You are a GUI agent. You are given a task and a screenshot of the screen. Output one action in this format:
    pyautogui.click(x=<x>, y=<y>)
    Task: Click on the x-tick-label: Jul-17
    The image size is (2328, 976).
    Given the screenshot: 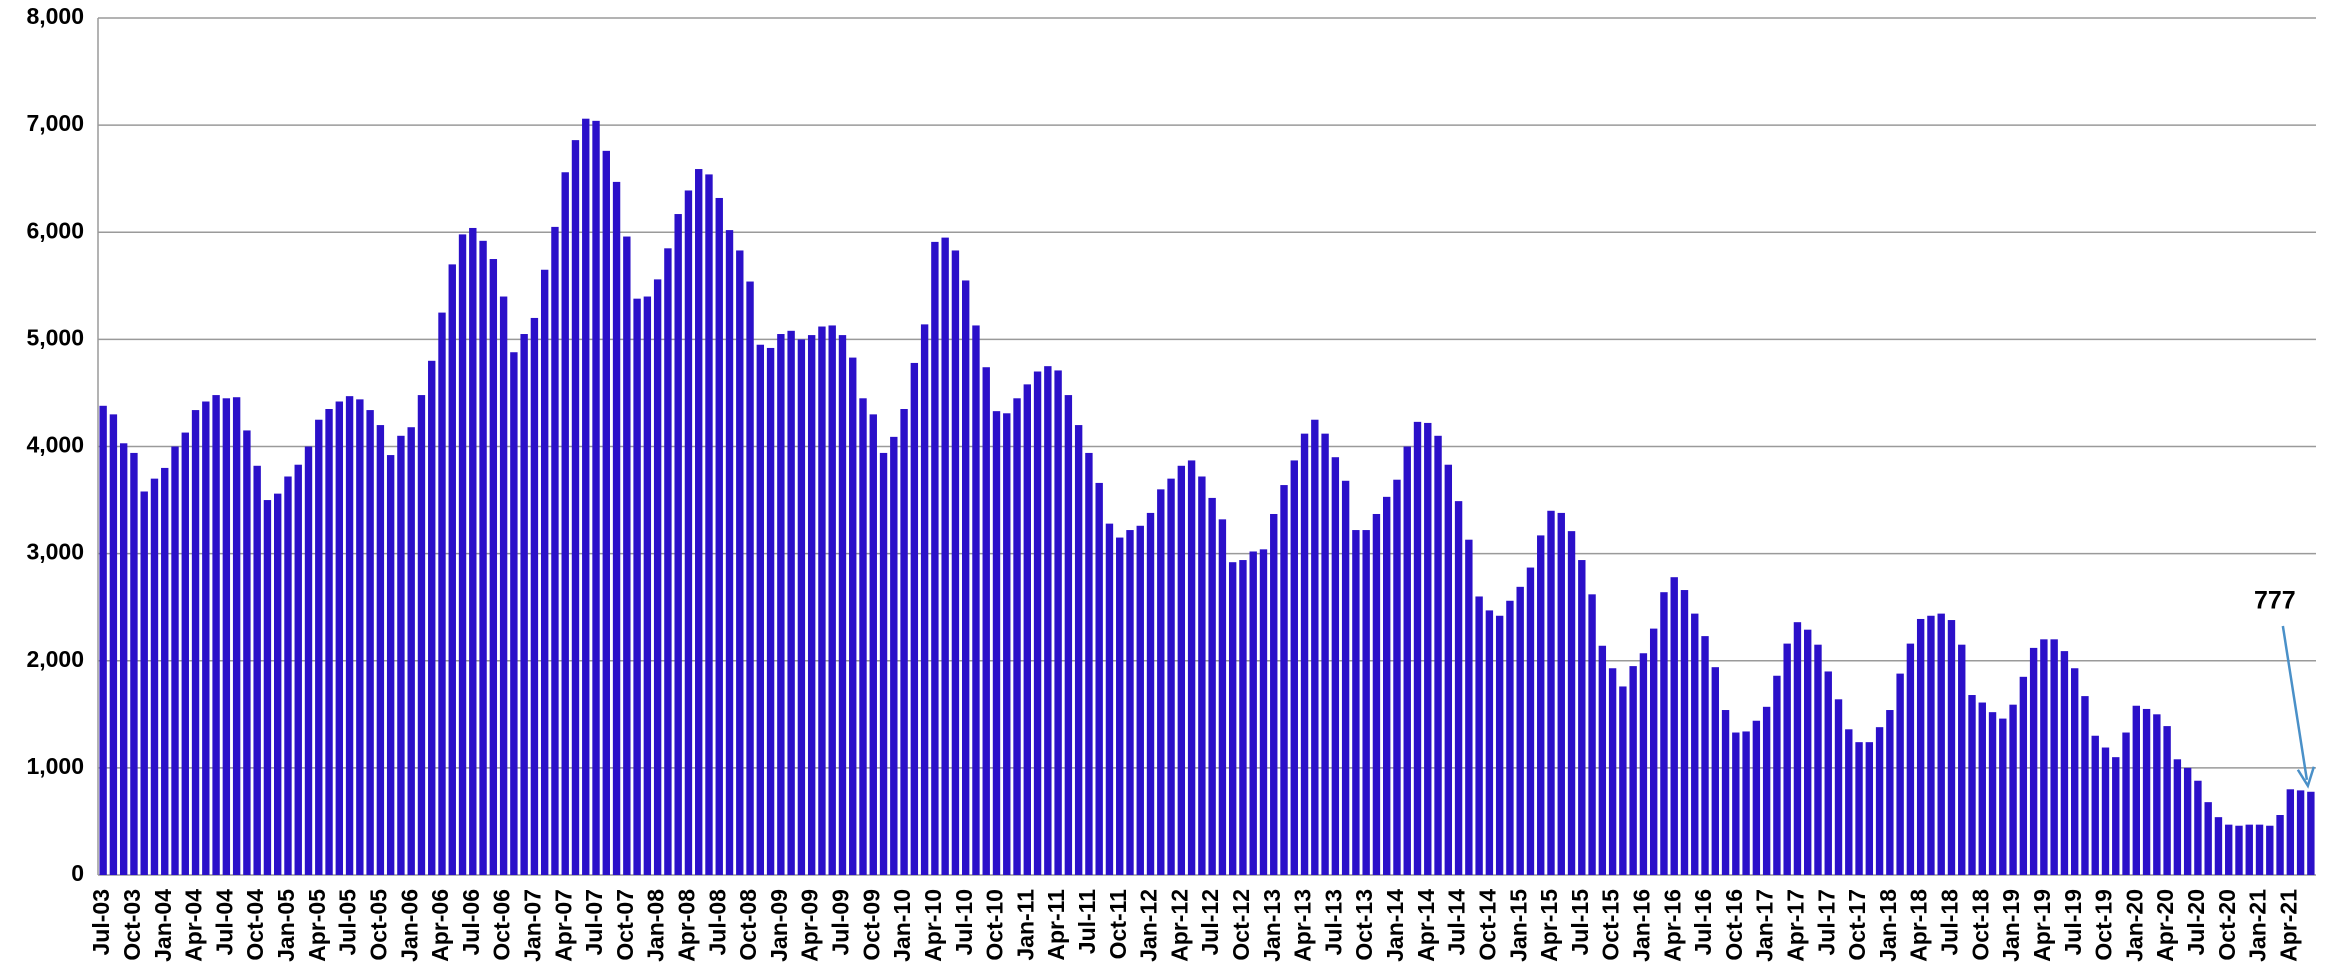 What is the action you would take?
    pyautogui.click(x=1826, y=922)
    